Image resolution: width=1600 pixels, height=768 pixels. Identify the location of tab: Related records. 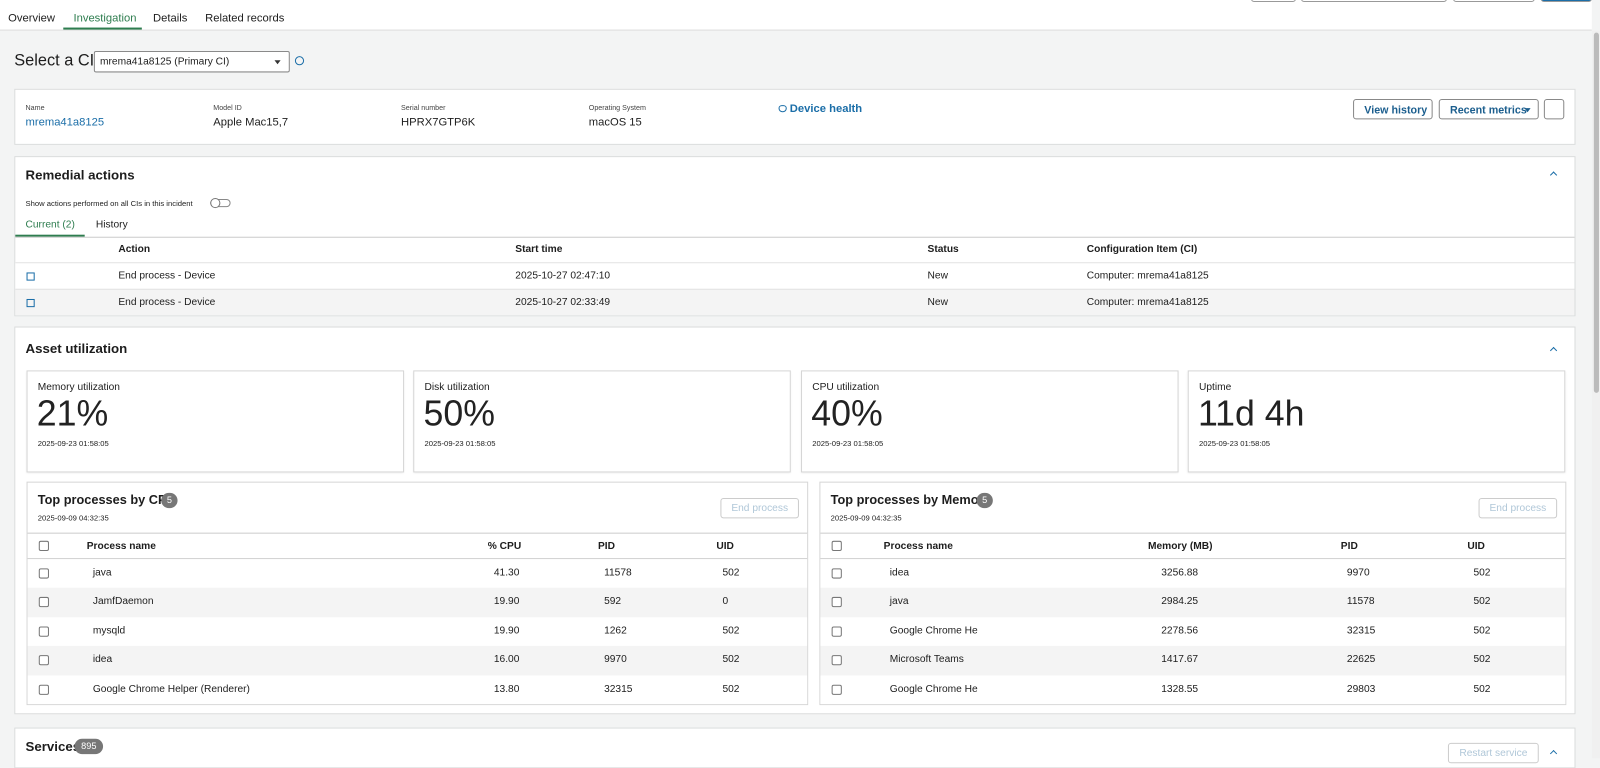
(245, 18).